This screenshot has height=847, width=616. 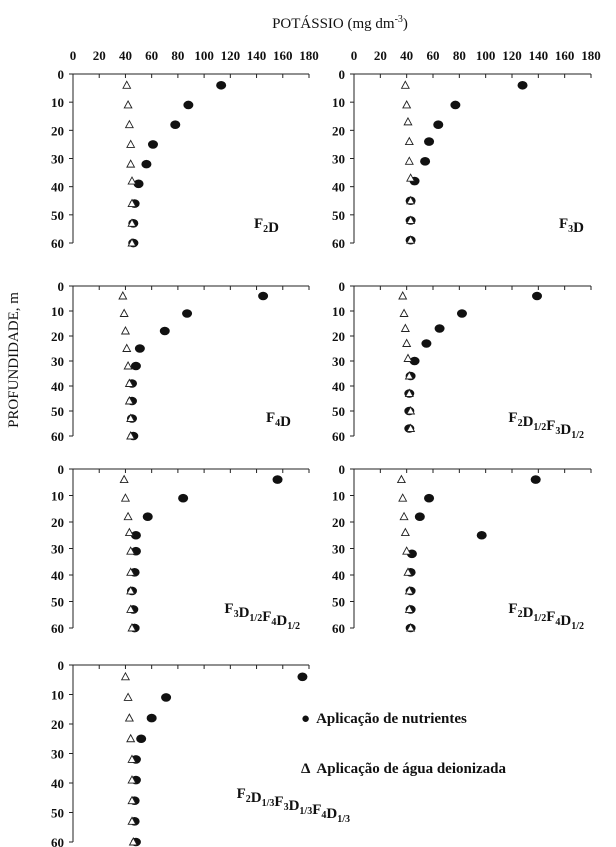 What do you see at coordinates (571, 226) in the screenshot?
I see `panel-label: F3D` at bounding box center [571, 226].